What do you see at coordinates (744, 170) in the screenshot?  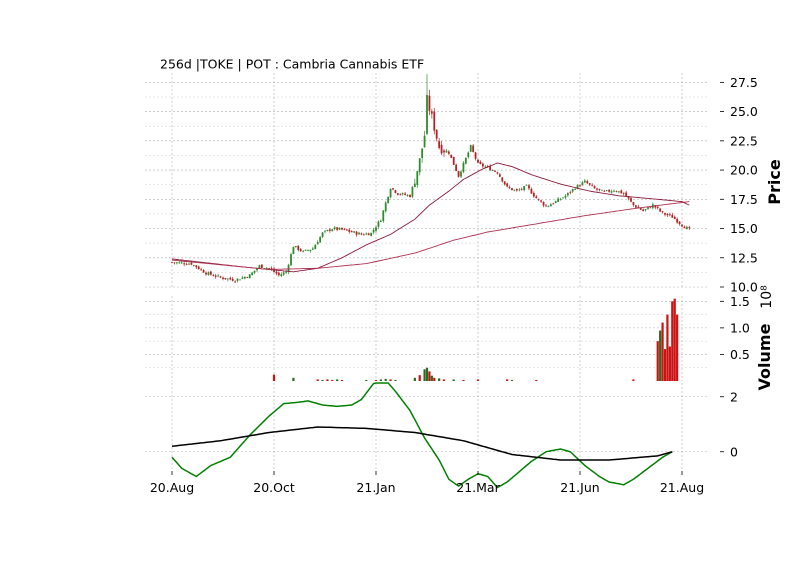 I see `y-tick-label: 20.0` at bounding box center [744, 170].